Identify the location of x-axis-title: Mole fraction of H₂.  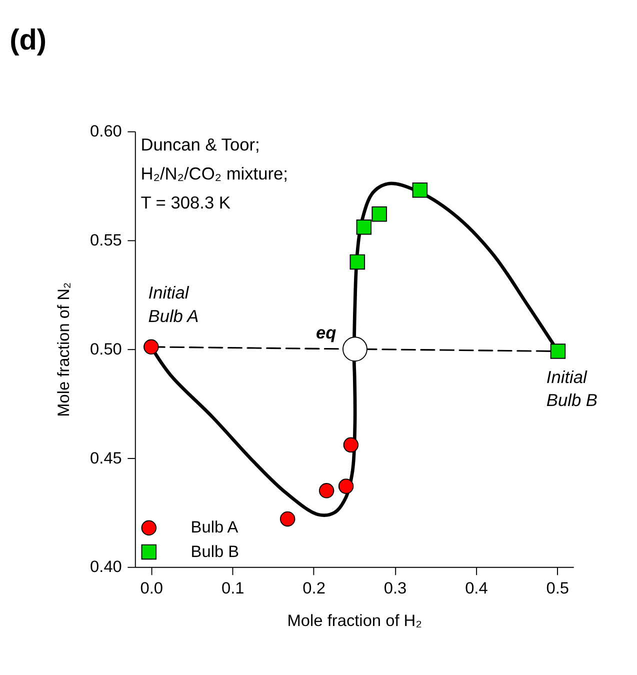
(354, 621).